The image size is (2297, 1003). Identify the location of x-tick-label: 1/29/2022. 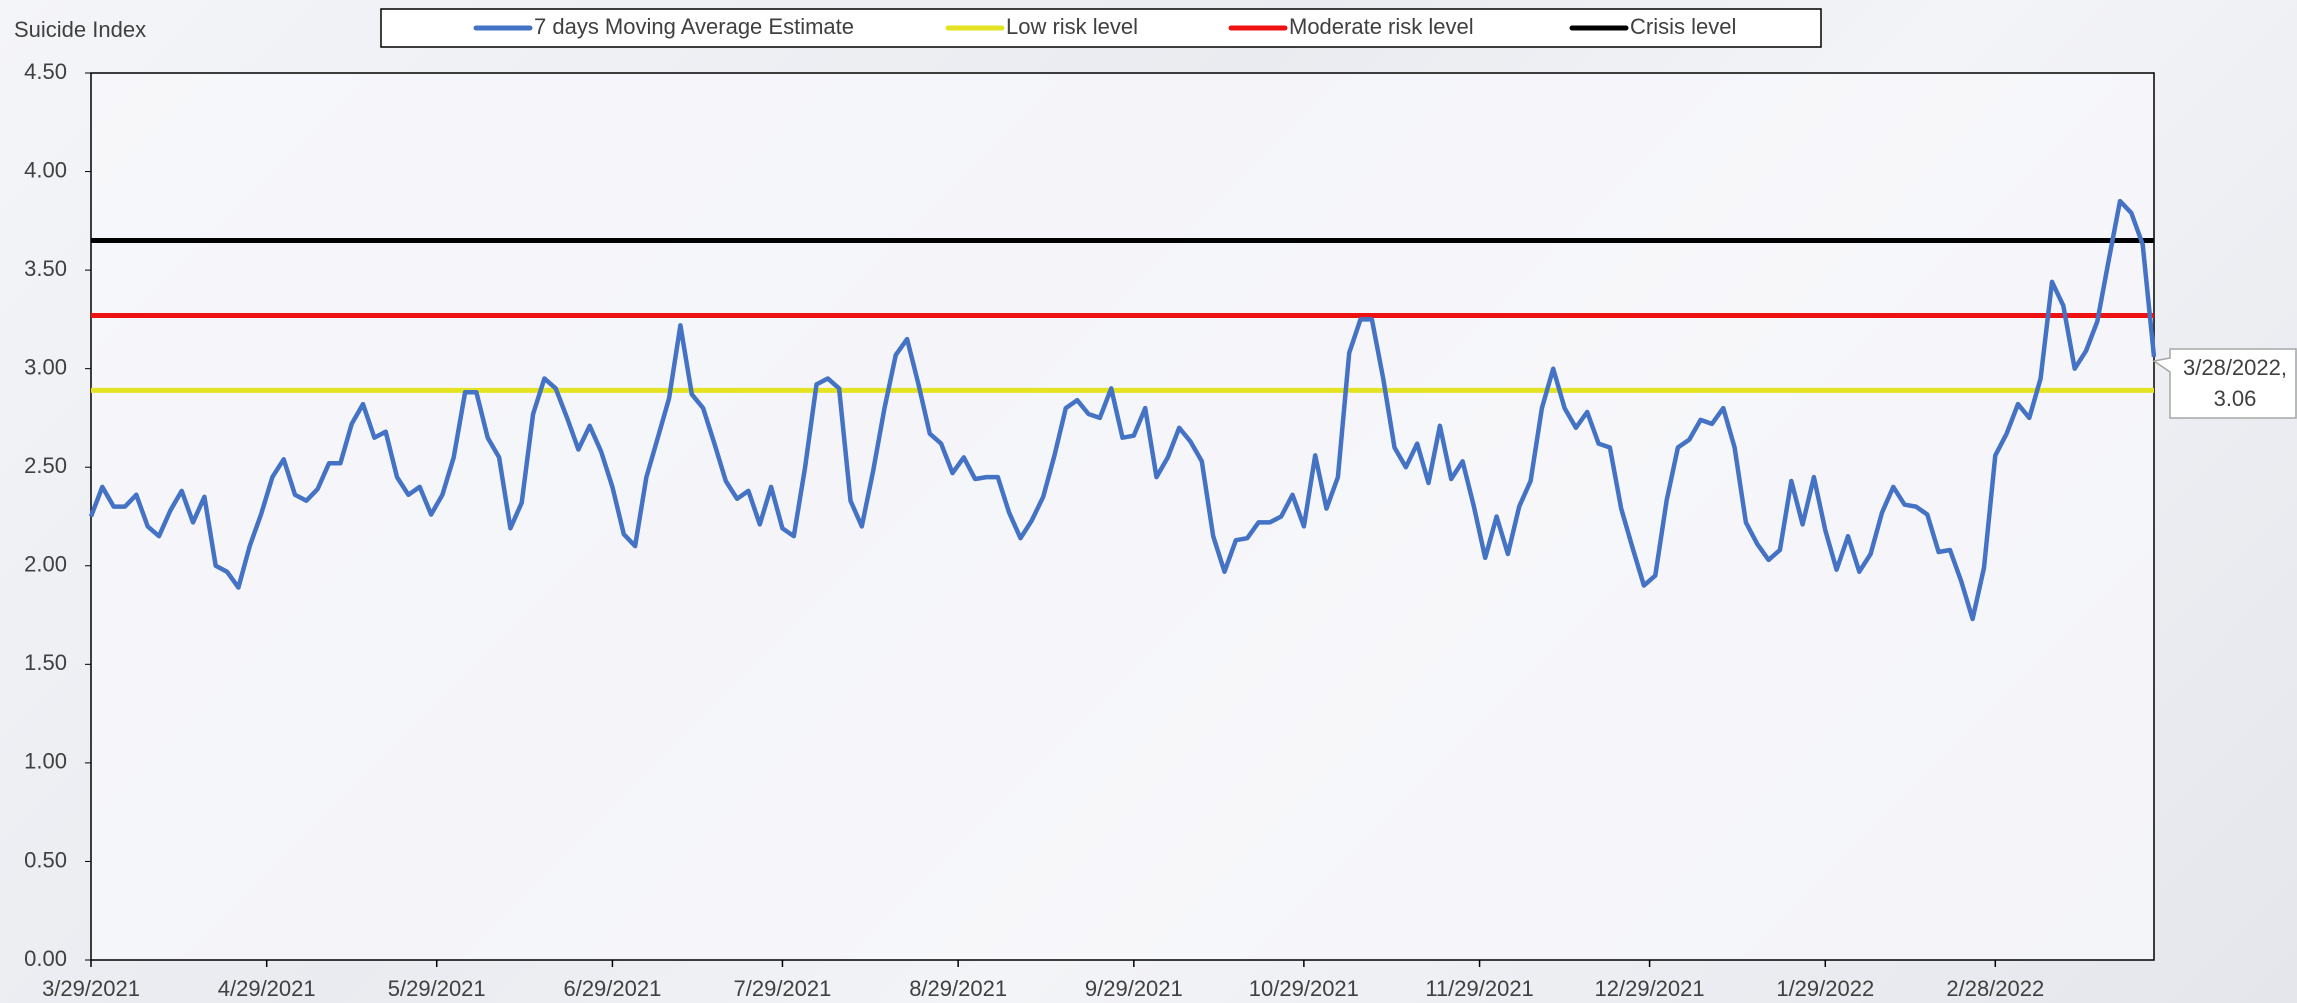
(1825, 988).